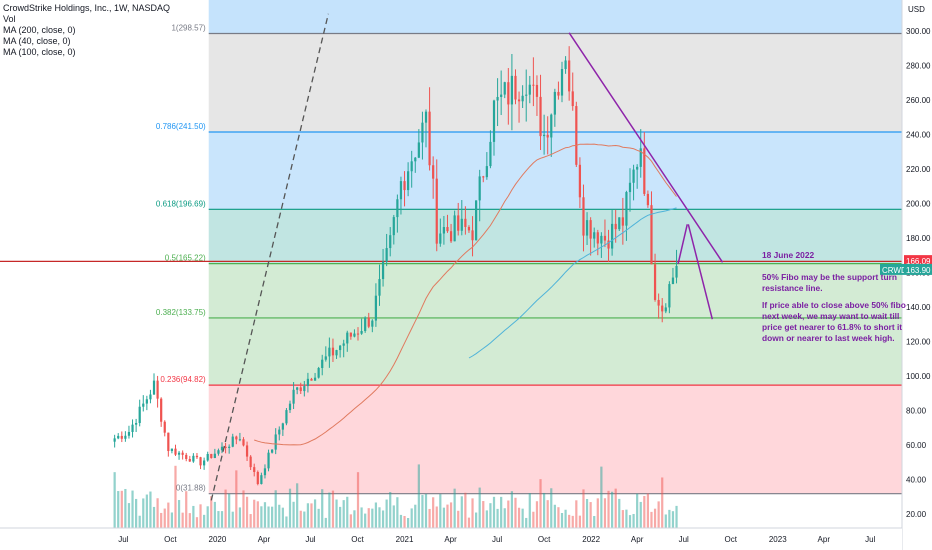 The height and width of the screenshot is (550, 932). I want to click on time-axis-bg, so click(451, 539).